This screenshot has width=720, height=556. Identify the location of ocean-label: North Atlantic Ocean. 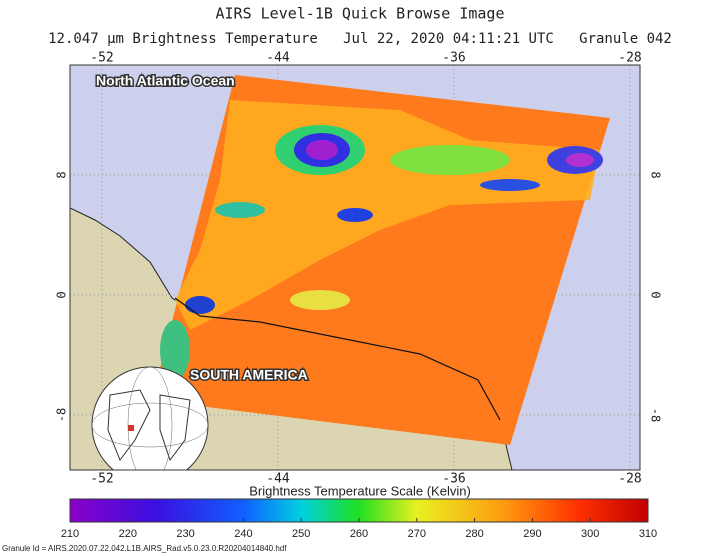
(165, 81).